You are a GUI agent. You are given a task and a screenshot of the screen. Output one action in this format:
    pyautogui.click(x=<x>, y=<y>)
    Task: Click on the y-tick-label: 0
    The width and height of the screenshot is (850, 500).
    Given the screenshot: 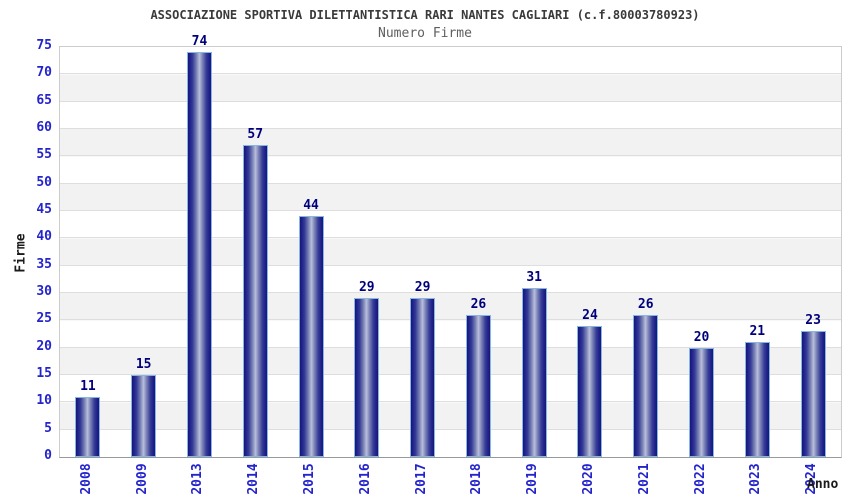 What is the action you would take?
    pyautogui.click(x=48, y=455)
    